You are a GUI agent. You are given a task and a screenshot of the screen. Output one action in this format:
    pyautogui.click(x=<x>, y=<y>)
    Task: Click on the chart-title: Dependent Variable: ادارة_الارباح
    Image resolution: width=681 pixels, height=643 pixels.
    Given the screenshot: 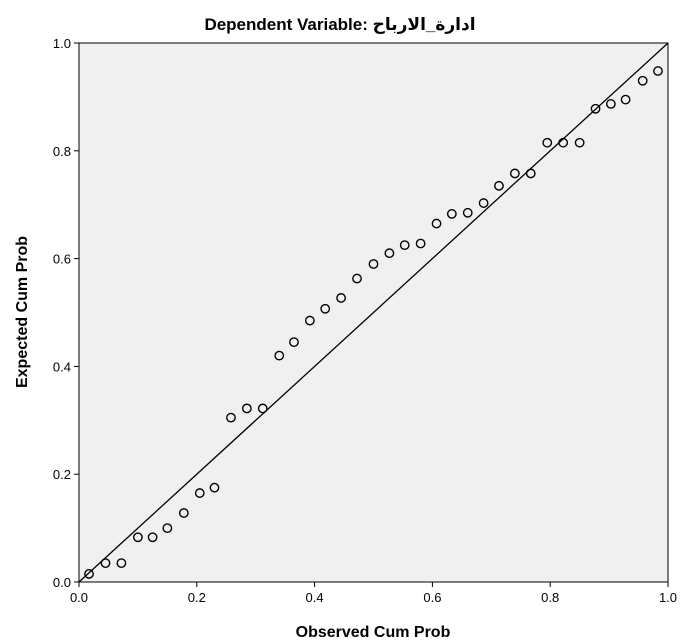 What is the action you would take?
    pyautogui.click(x=339, y=24)
    